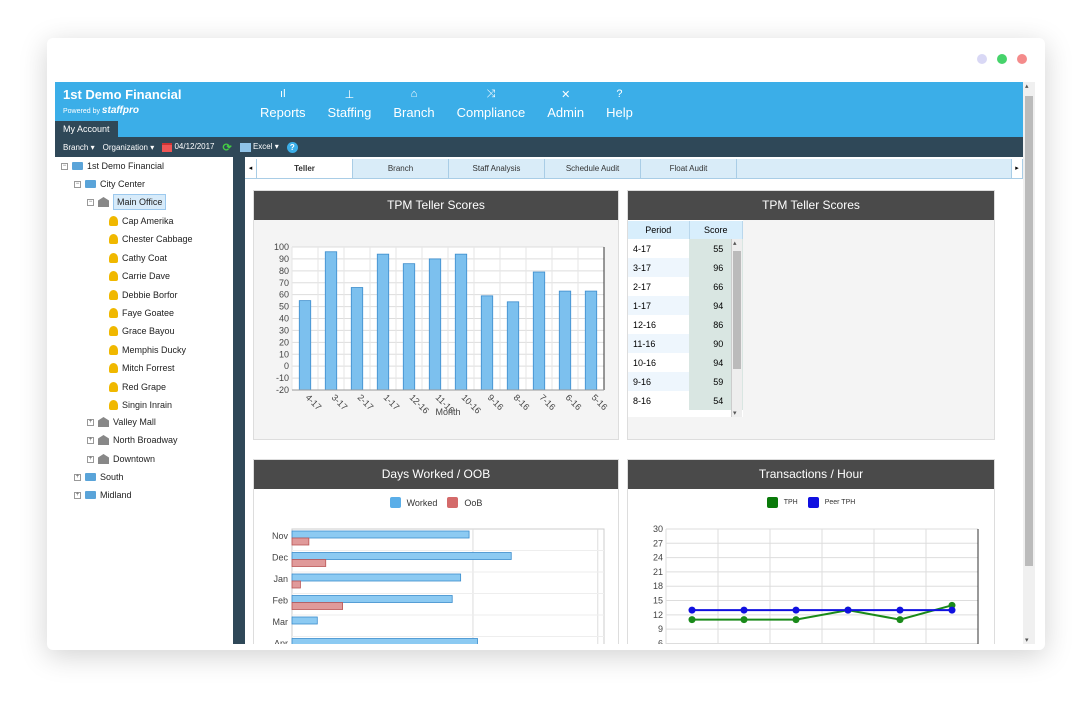 The width and height of the screenshot is (1092, 722). I want to click on organization-dropdown: Organization ▾, so click(128, 147).